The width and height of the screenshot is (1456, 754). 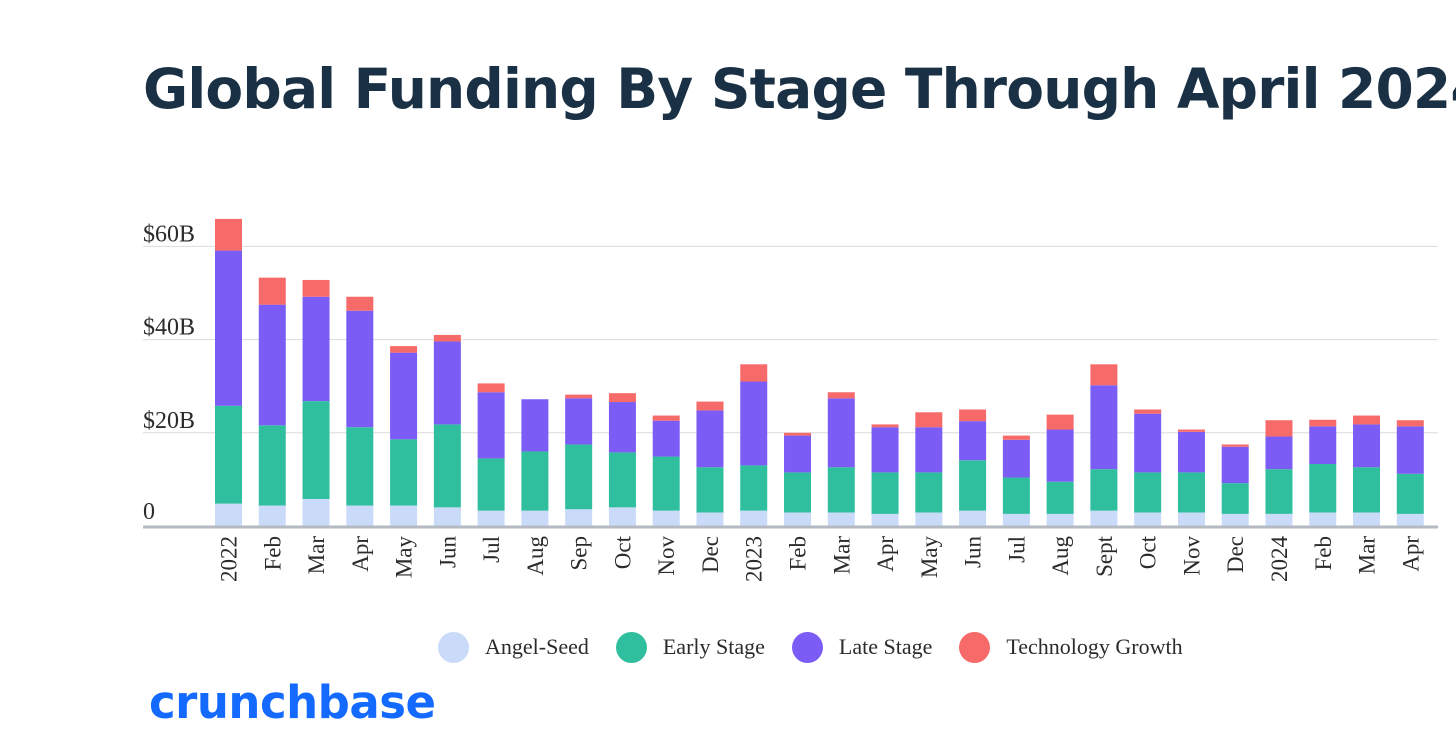 I want to click on legend-item-early-stage: Early Stage, so click(x=690, y=647).